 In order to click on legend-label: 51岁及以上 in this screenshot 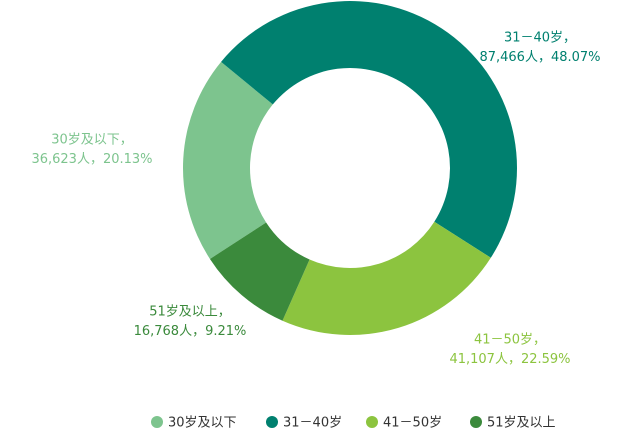, I will do `click(521, 423)`.